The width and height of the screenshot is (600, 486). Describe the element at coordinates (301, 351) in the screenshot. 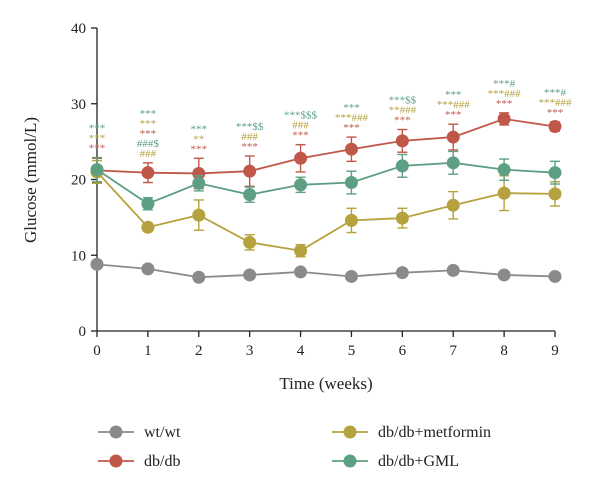

I see `x-tick-label: 4` at that location.